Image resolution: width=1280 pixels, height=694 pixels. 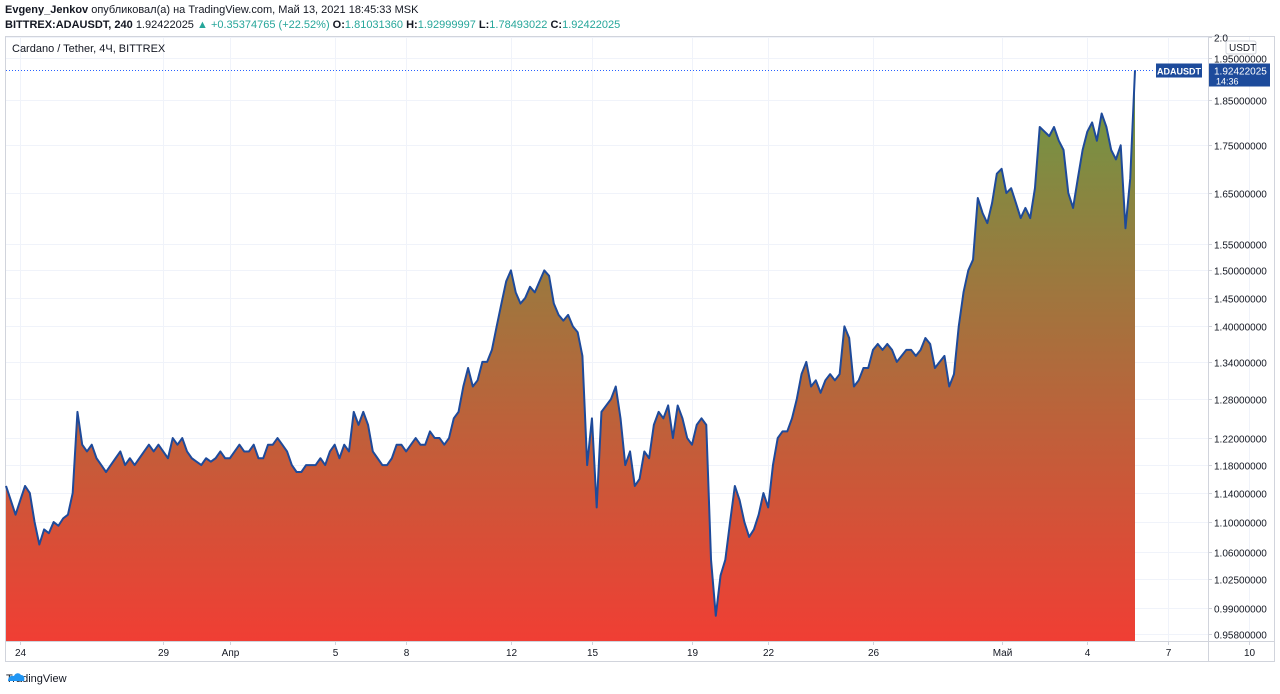 I want to click on symbol-badge, so click(x=1179, y=70).